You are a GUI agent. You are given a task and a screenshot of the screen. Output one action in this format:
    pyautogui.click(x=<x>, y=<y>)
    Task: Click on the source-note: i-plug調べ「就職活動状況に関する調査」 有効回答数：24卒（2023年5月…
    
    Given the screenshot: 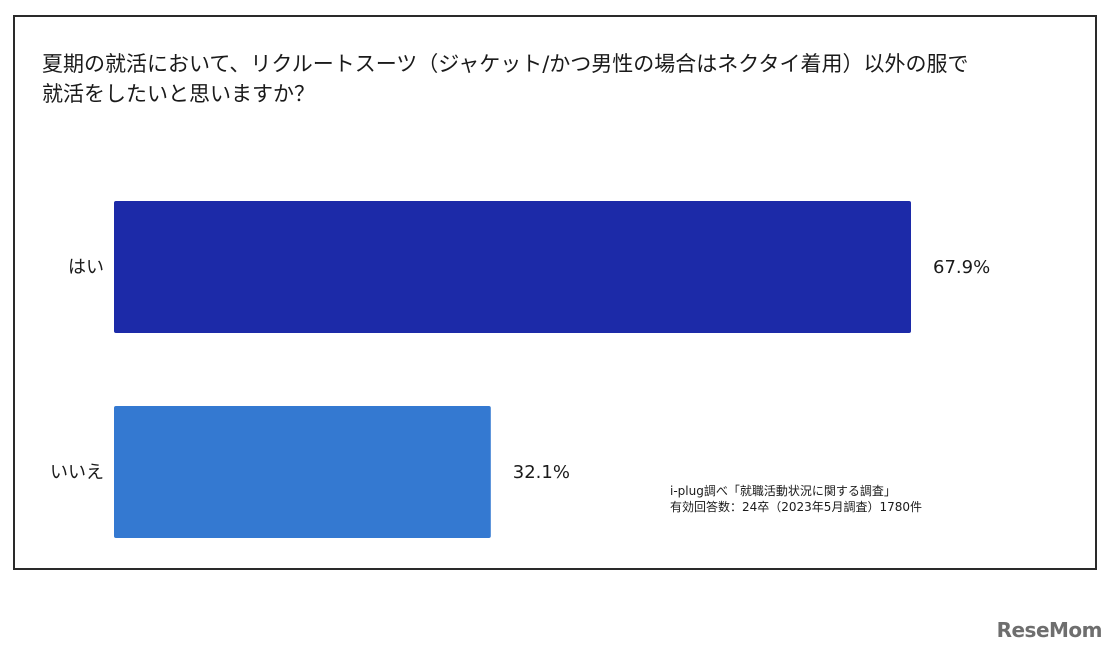 What is the action you would take?
    pyautogui.click(x=796, y=499)
    